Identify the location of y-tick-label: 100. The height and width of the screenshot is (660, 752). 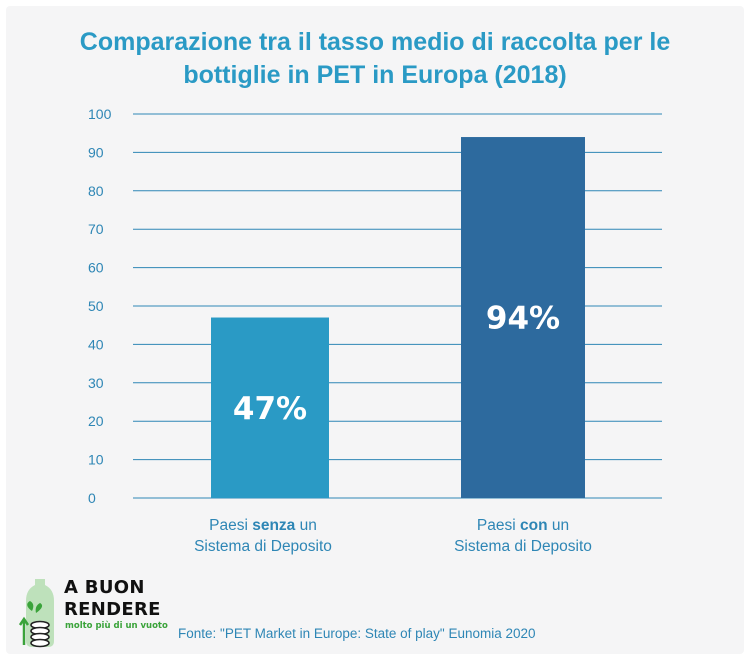
(100, 114).